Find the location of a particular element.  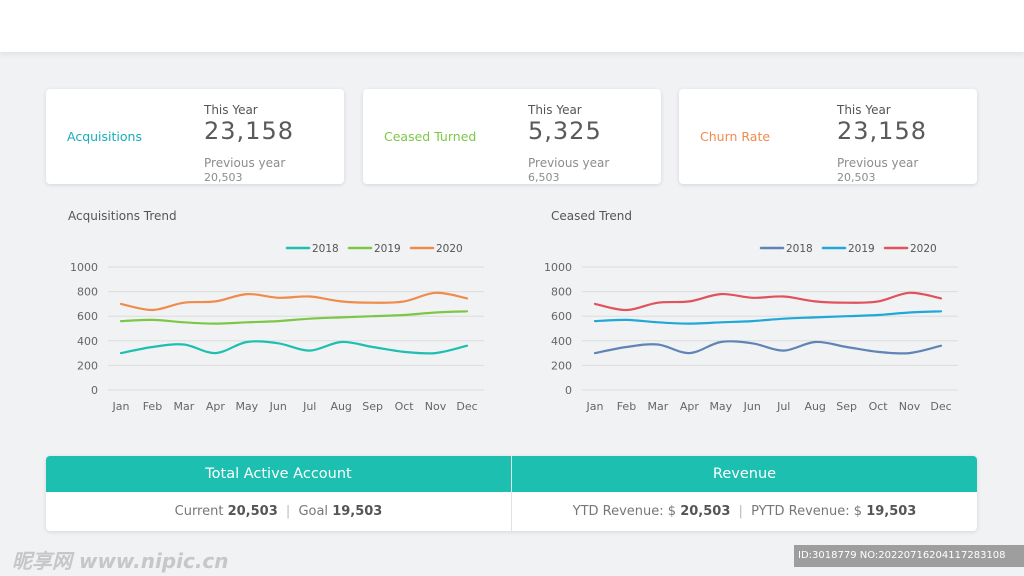

kpi-label: Ceased Turned is located at coordinates (430, 136).